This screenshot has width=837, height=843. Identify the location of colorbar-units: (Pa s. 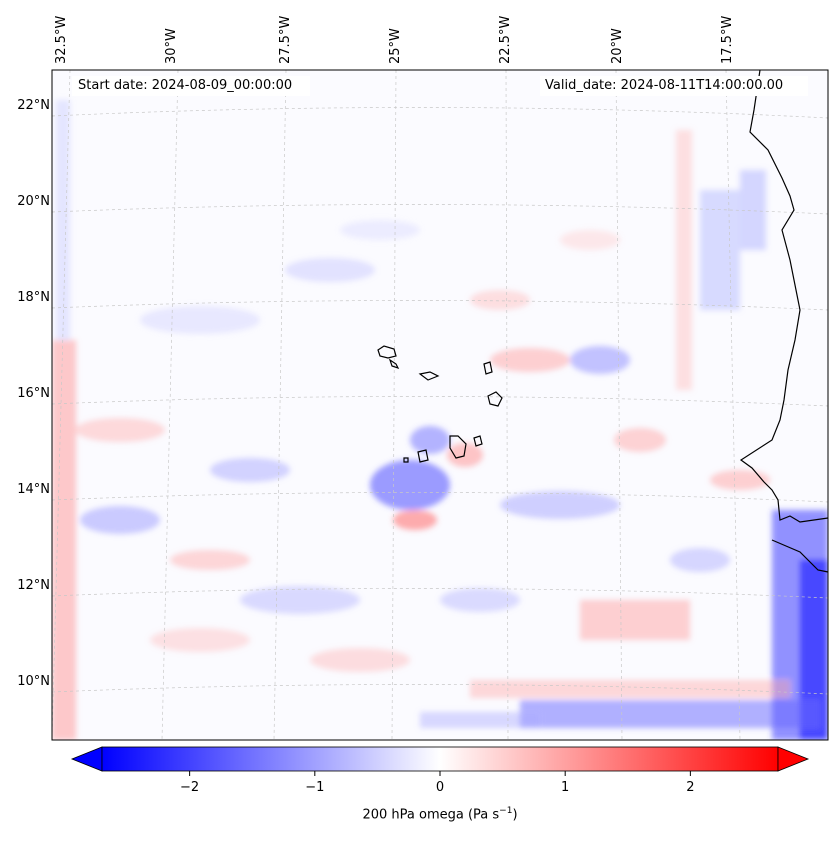
(483, 815).